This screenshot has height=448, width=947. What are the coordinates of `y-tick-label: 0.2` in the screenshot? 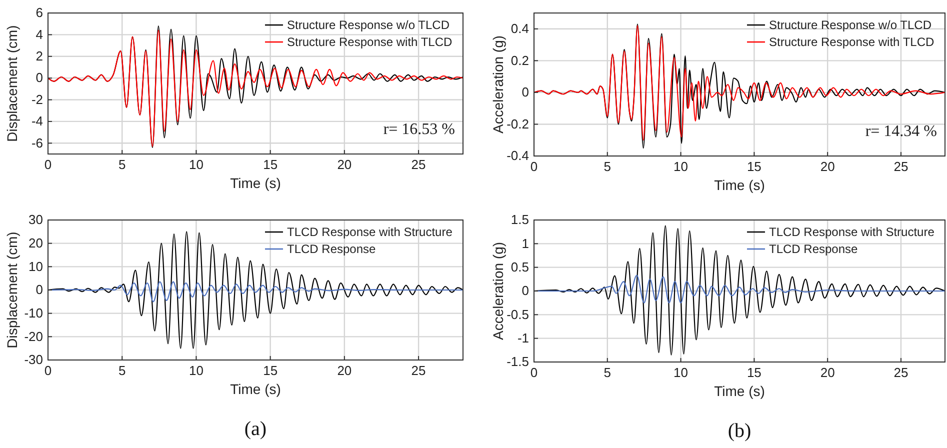 It's located at (519, 60).